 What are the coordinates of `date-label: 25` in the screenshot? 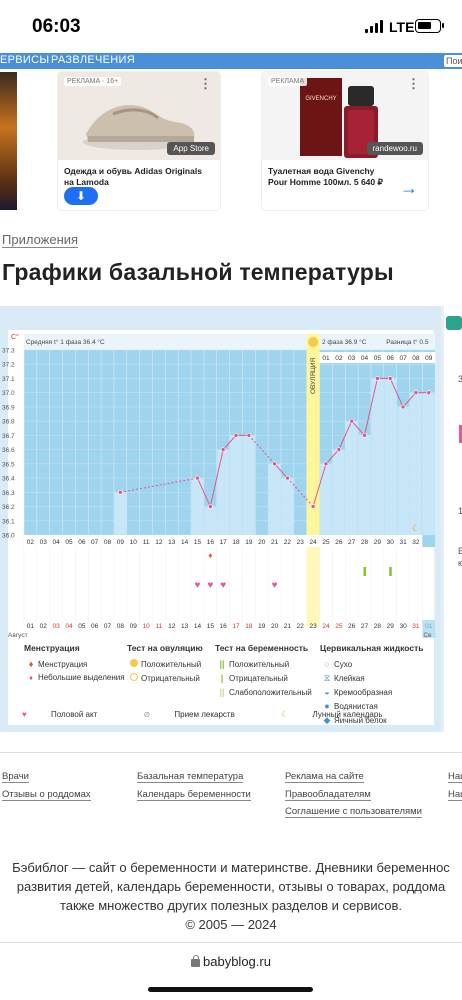 It's located at (339, 626).